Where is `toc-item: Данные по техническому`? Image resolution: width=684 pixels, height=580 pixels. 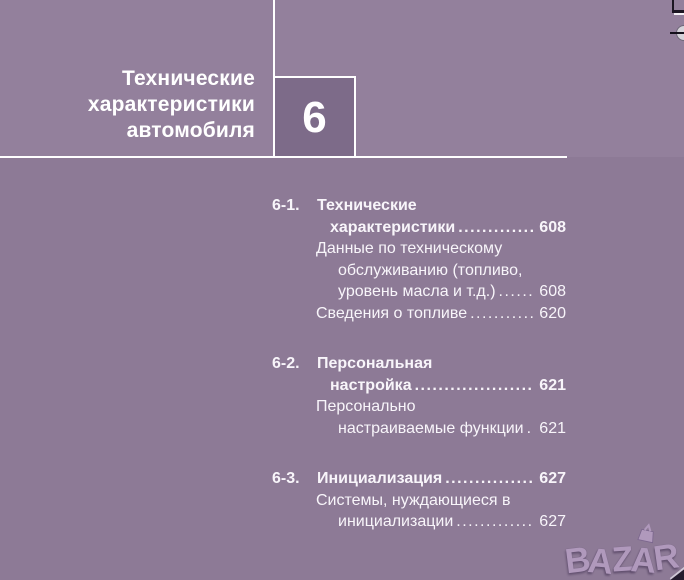 toc-item: Данные по техническому is located at coordinates (419, 249).